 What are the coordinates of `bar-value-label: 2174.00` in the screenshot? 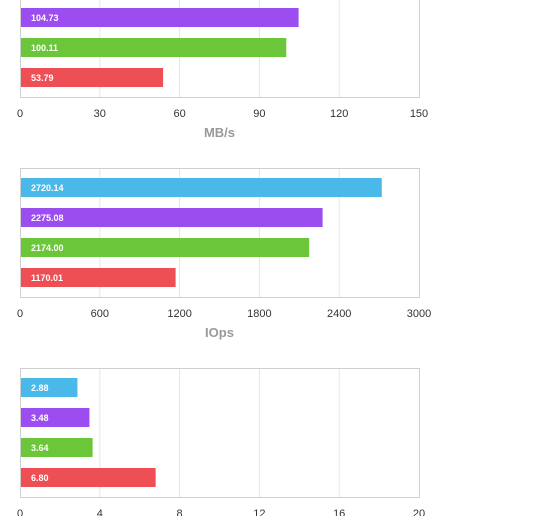 It's located at (47, 248).